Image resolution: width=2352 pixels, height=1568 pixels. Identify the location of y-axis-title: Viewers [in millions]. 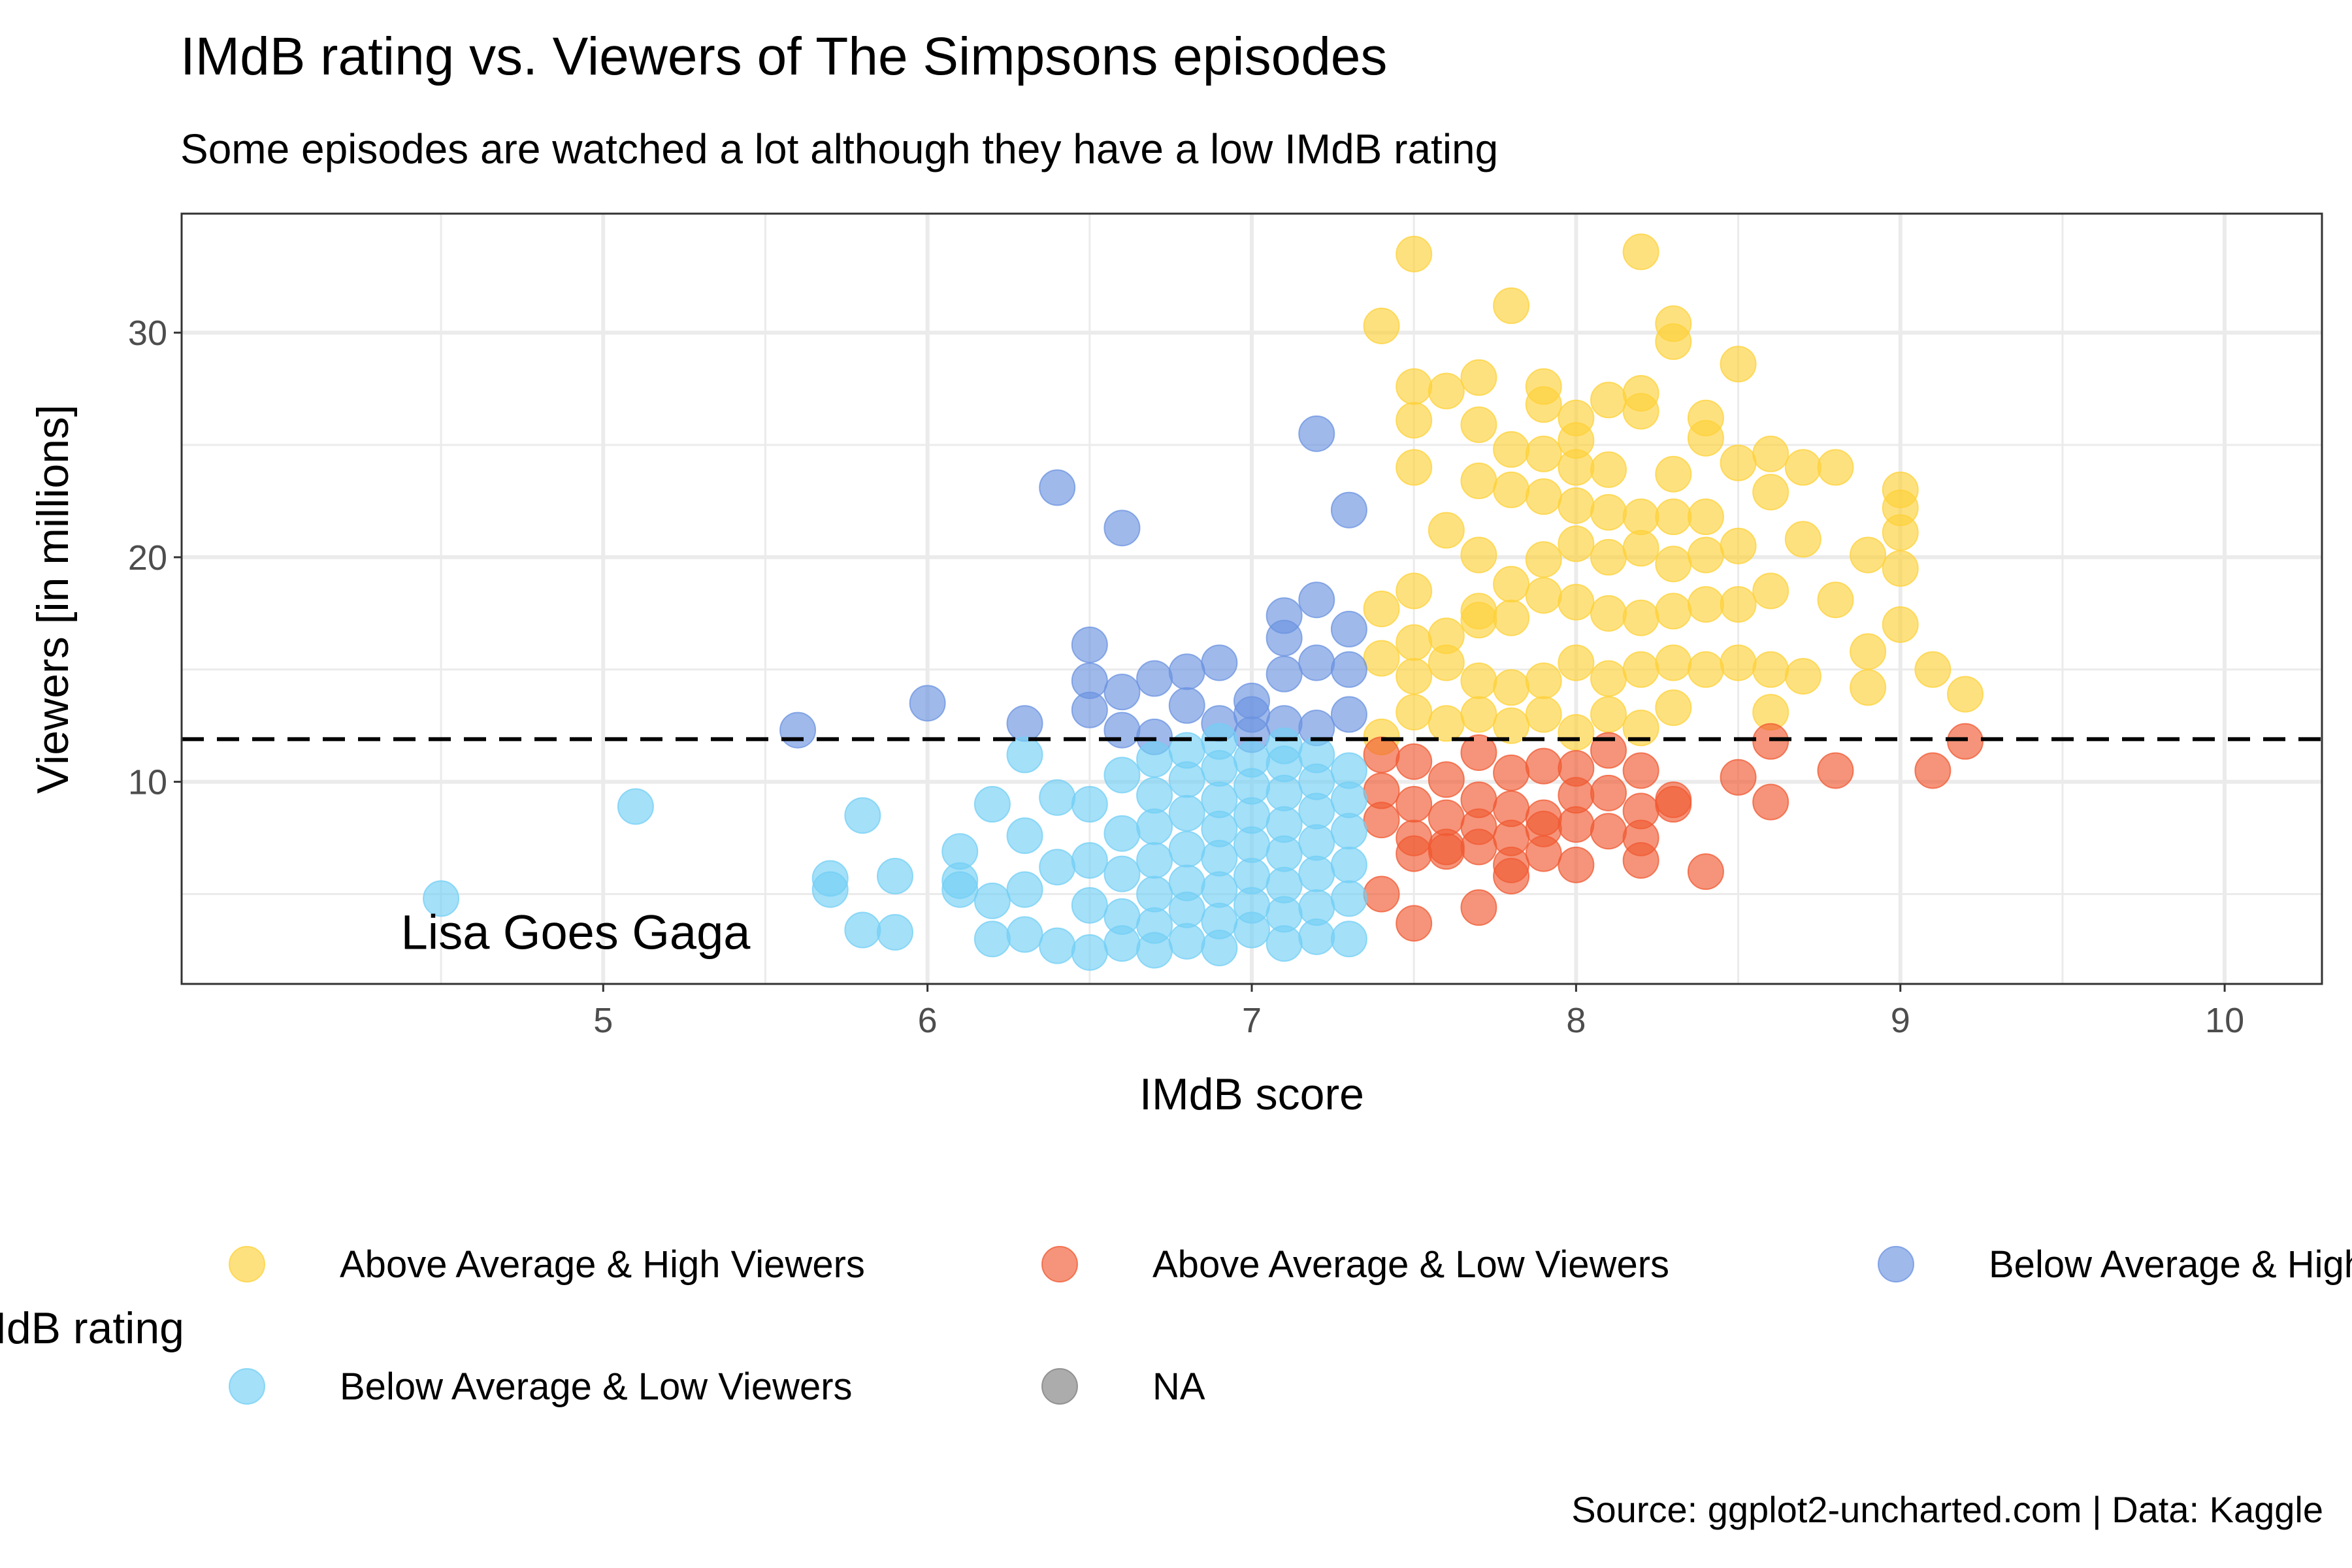
(53, 599).